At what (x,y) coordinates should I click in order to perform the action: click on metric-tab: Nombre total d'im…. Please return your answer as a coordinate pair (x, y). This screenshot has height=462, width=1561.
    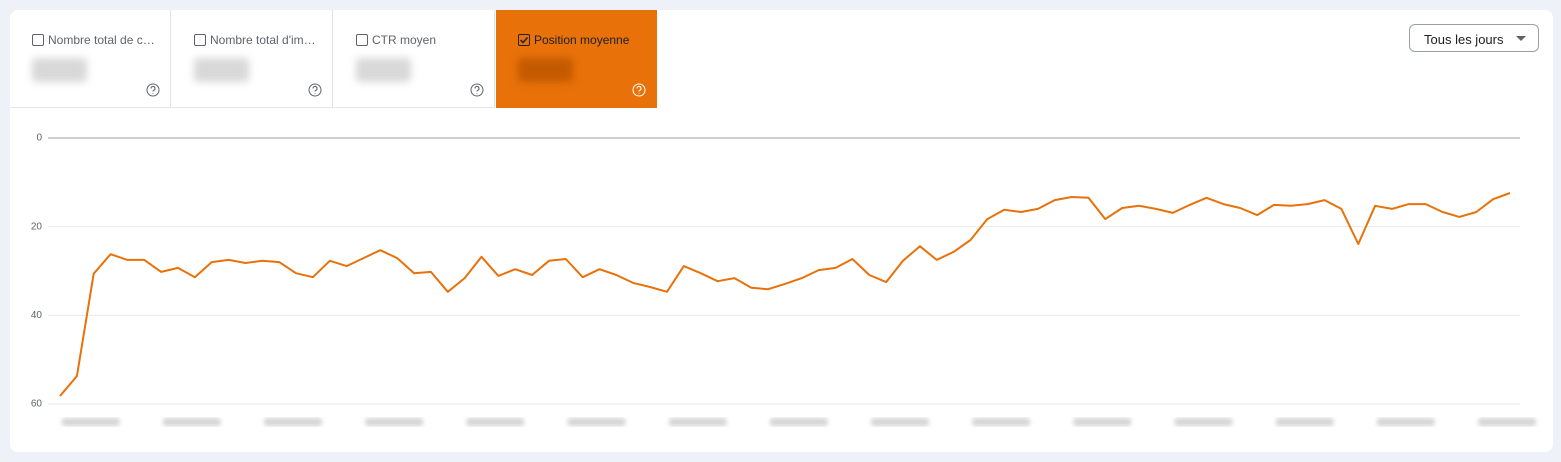
    Looking at the image, I should click on (252, 59).